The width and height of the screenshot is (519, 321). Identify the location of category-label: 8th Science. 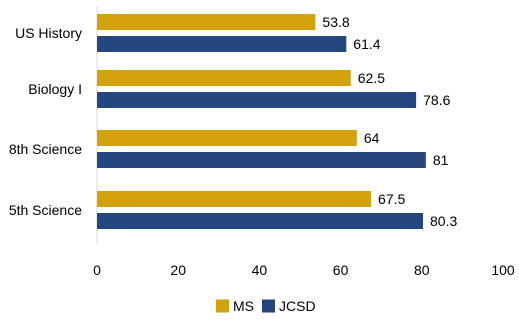
(45, 149).